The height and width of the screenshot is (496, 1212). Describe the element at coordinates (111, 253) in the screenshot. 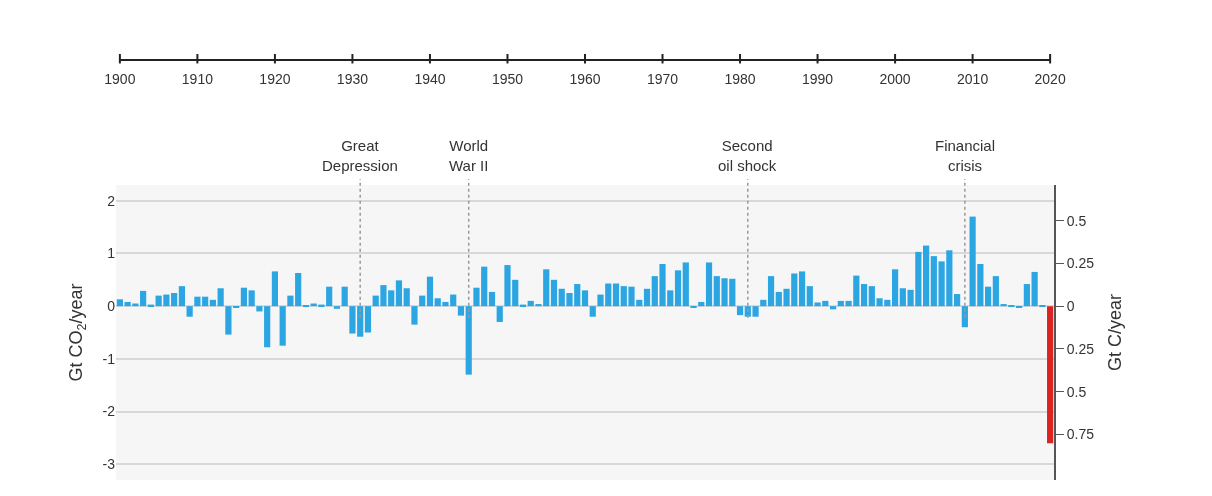

I see `y-tick-label: 1` at that location.